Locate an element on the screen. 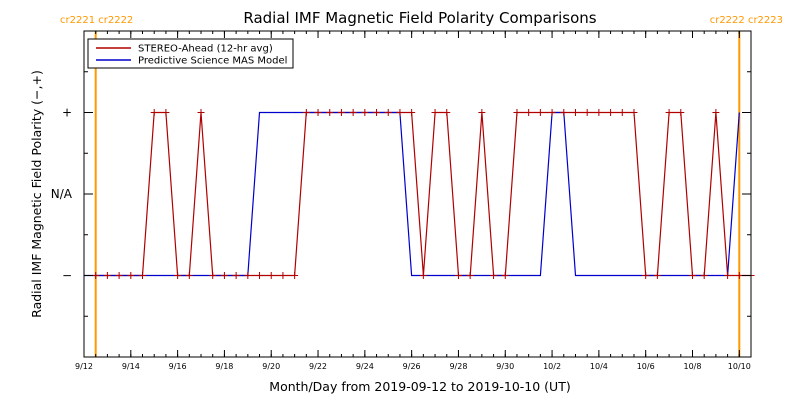 The height and width of the screenshot is (400, 800). legend-label-model: Predictive Science MAS Model is located at coordinates (212, 61).